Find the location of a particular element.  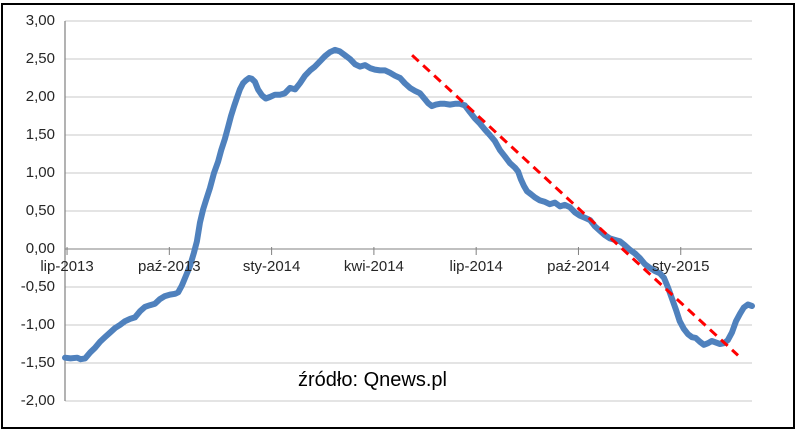

x-axis-tick-label: paź-2014 is located at coordinates (578, 266).